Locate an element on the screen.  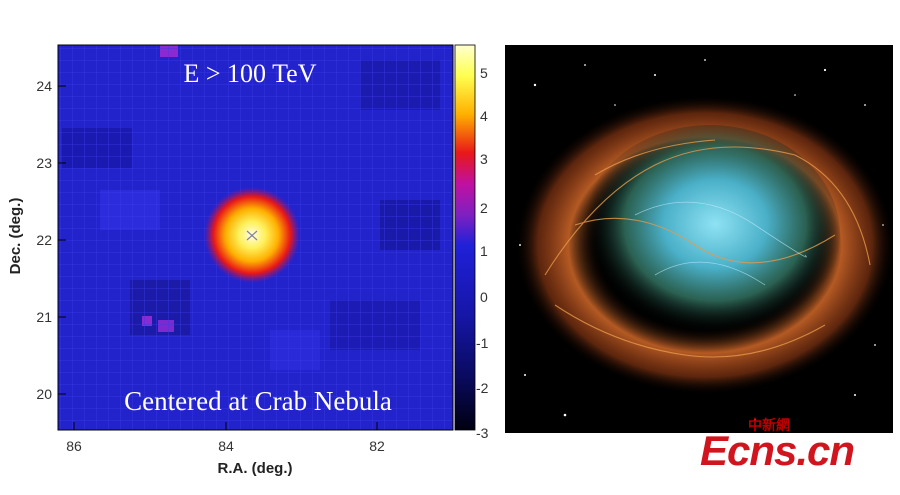
ecns-watermark: 中新網 Ecns.cn is located at coordinates (795, 445).